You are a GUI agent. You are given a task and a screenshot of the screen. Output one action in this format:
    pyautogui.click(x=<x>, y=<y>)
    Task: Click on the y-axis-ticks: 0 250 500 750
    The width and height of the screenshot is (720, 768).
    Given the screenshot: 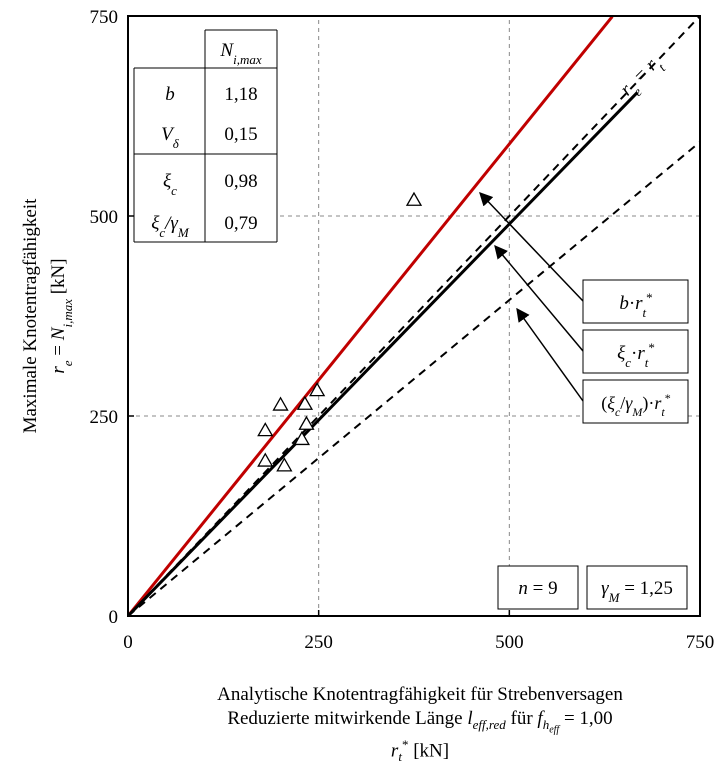 What is the action you would take?
    pyautogui.click(x=112, y=317)
    